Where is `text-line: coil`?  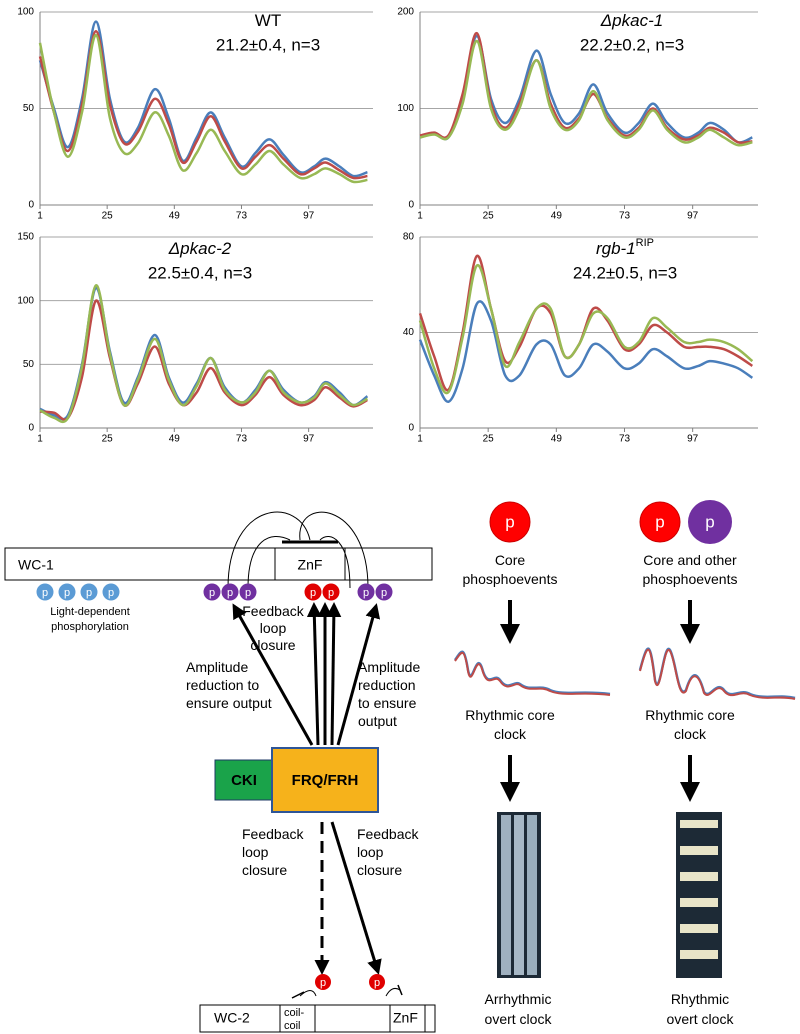 text-line: coil is located at coordinates (292, 1026).